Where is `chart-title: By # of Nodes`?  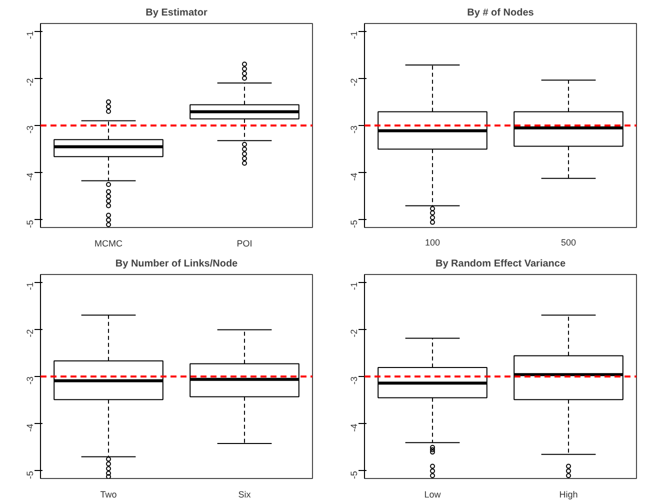
chart-title: By # of Nodes is located at coordinates (500, 13).